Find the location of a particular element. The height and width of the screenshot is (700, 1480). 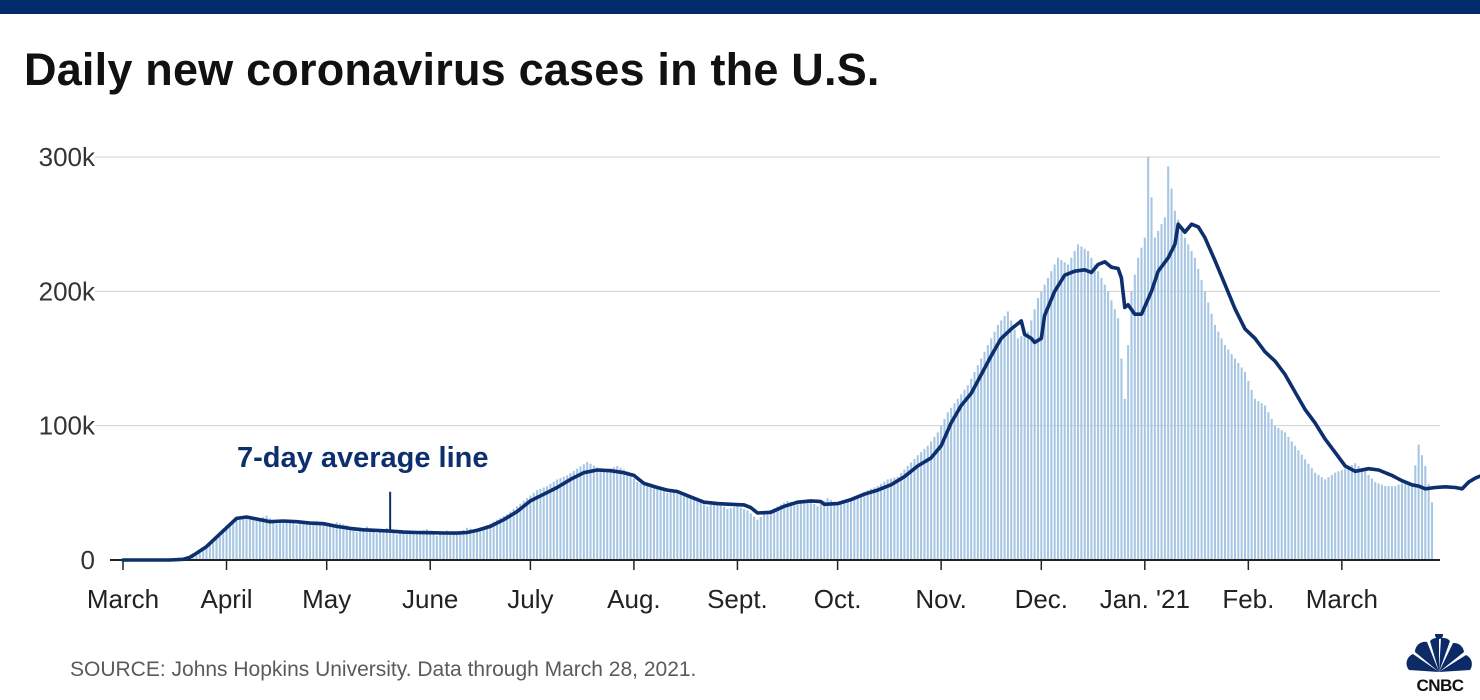

brand-logo-text: CNBC is located at coordinates (1440, 685).